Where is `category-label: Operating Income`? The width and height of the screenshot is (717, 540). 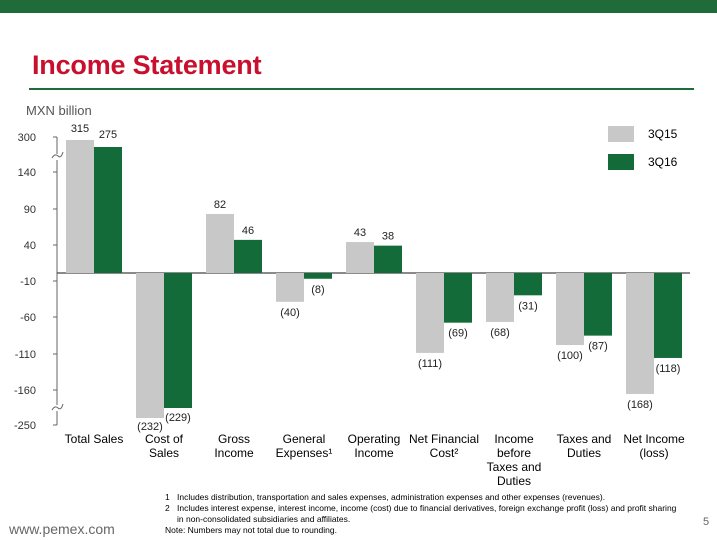 category-label: Operating Income is located at coordinates (374, 446).